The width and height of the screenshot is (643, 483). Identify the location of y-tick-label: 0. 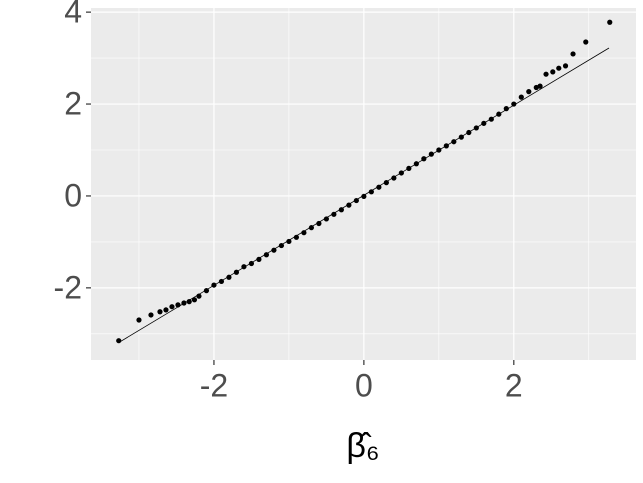
(73, 195).